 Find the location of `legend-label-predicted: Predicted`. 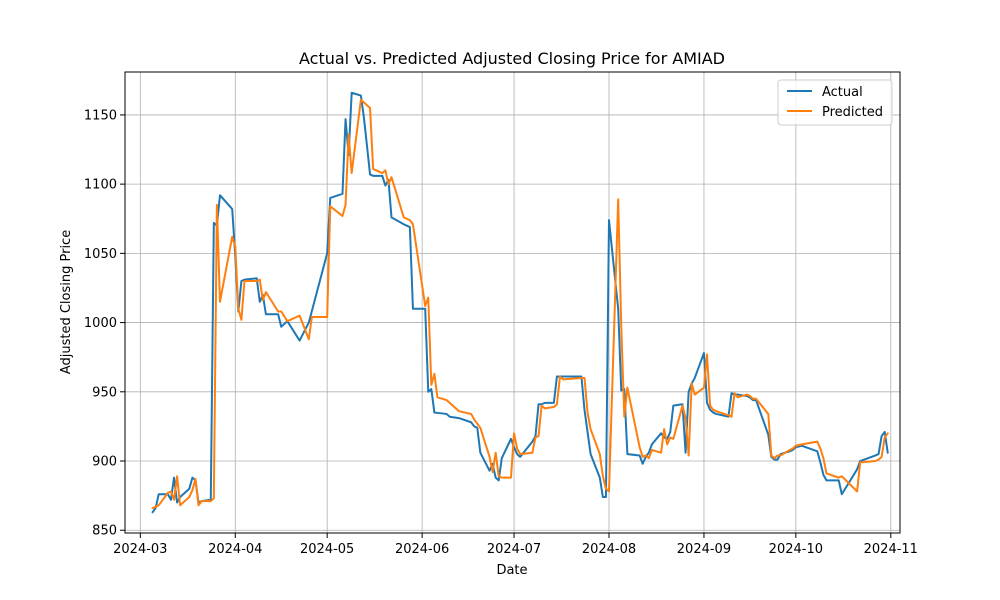

legend-label-predicted: Predicted is located at coordinates (852, 112).